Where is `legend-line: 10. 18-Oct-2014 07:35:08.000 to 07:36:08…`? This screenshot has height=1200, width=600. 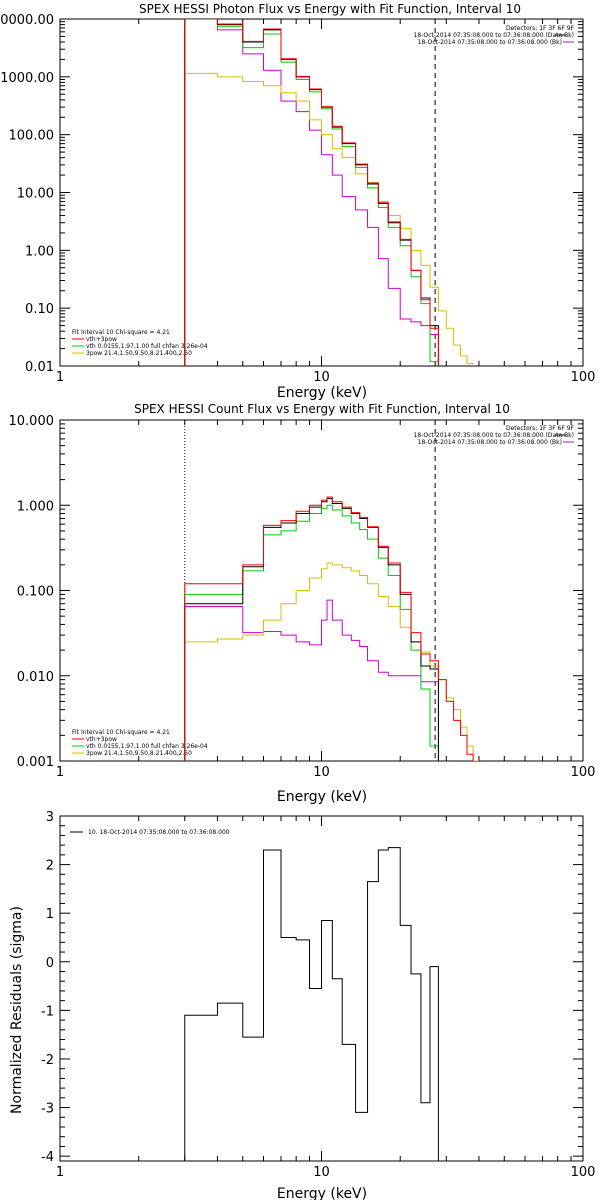 legend-line: 10. 18-Oct-2014 07:35:08.000 to 07:36:08… is located at coordinates (159, 832).